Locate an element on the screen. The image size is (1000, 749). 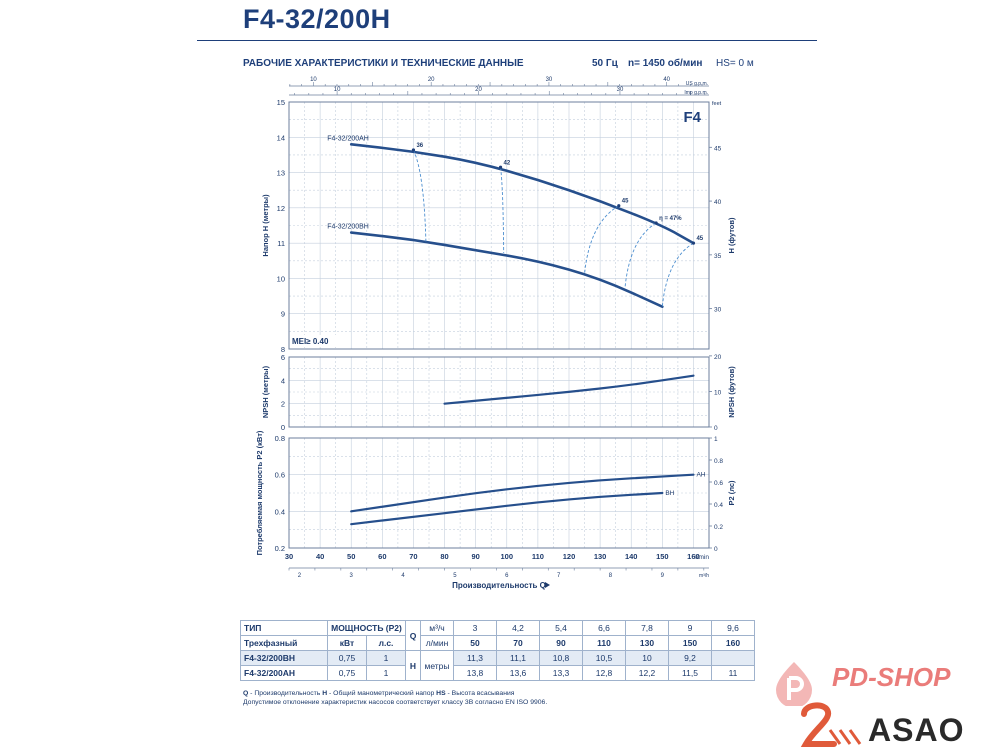
table-h-value is located at coordinates (733, 658).